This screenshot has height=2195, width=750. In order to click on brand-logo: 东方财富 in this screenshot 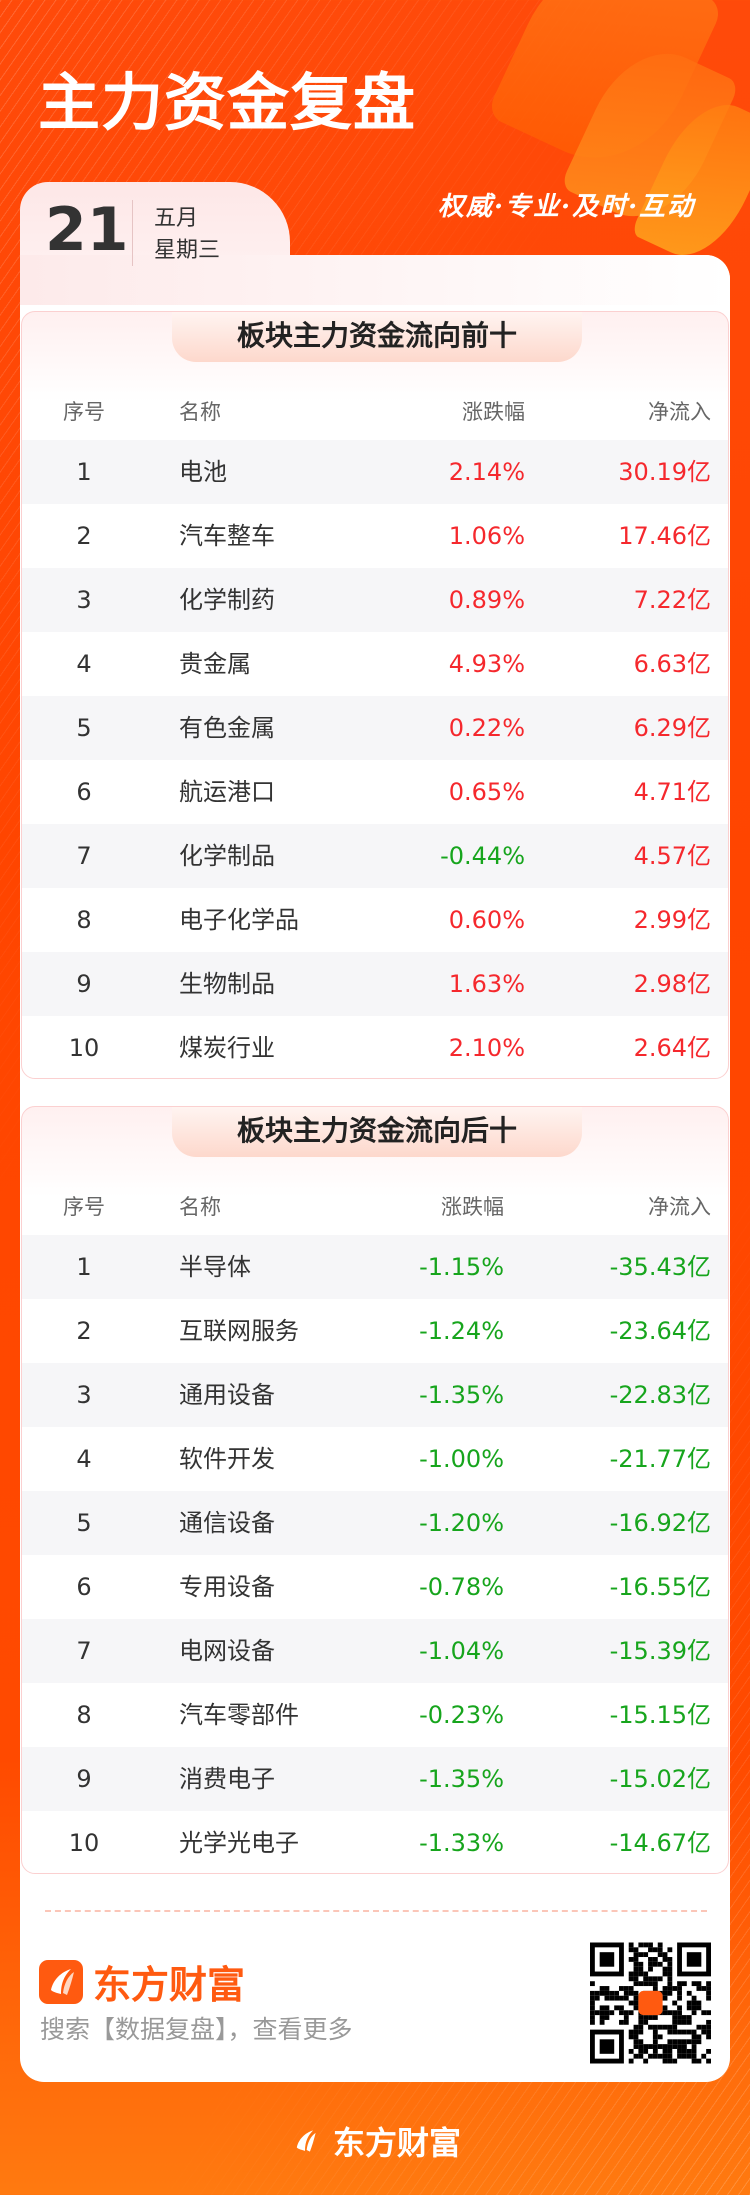, I will do `click(142, 1981)`.